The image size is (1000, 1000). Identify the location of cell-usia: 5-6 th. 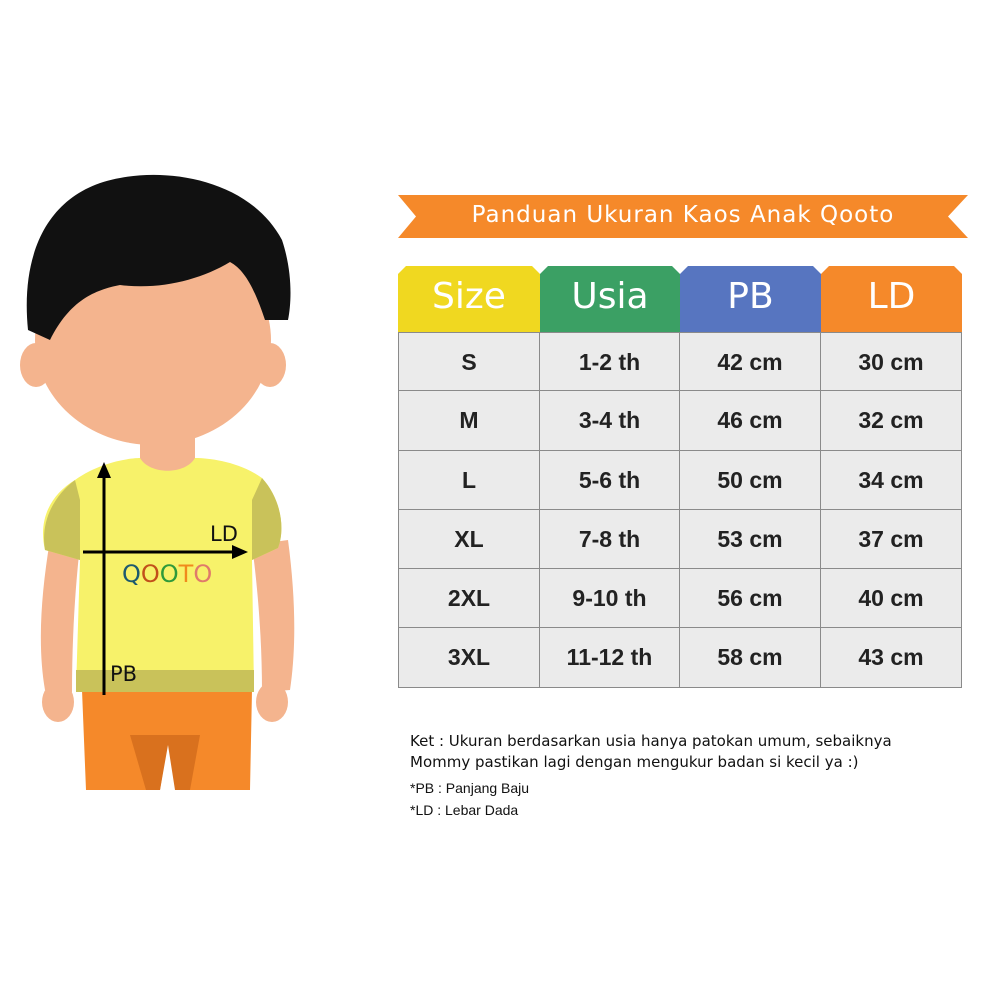
(610, 480).